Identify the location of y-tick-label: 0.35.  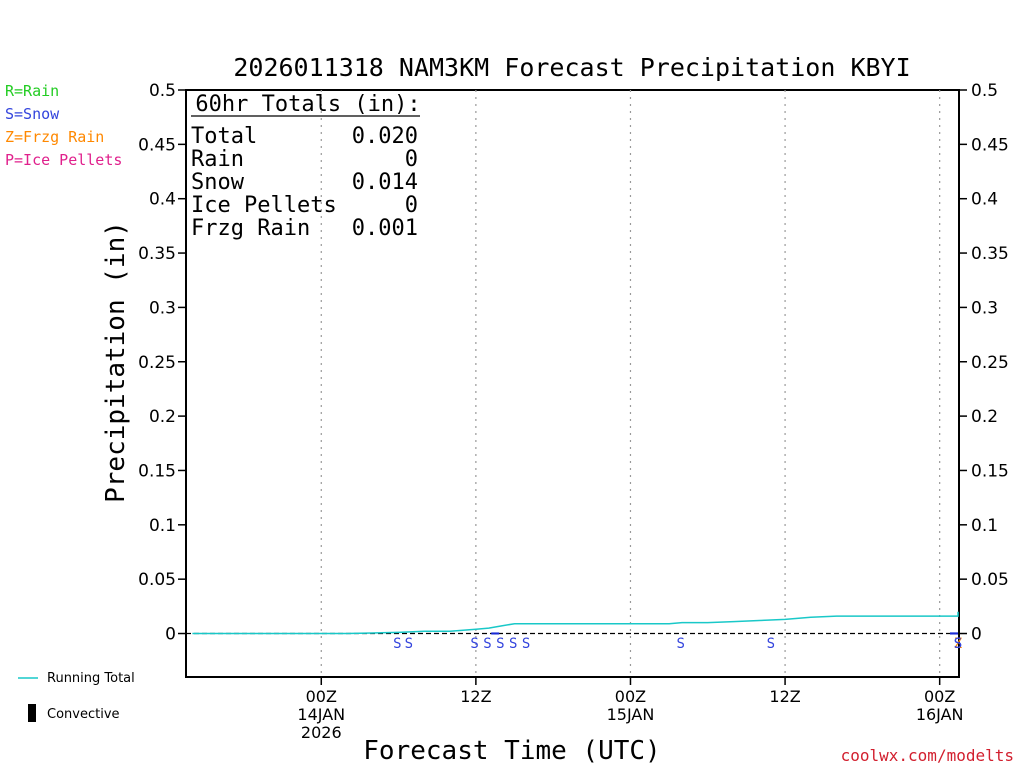
(157, 254).